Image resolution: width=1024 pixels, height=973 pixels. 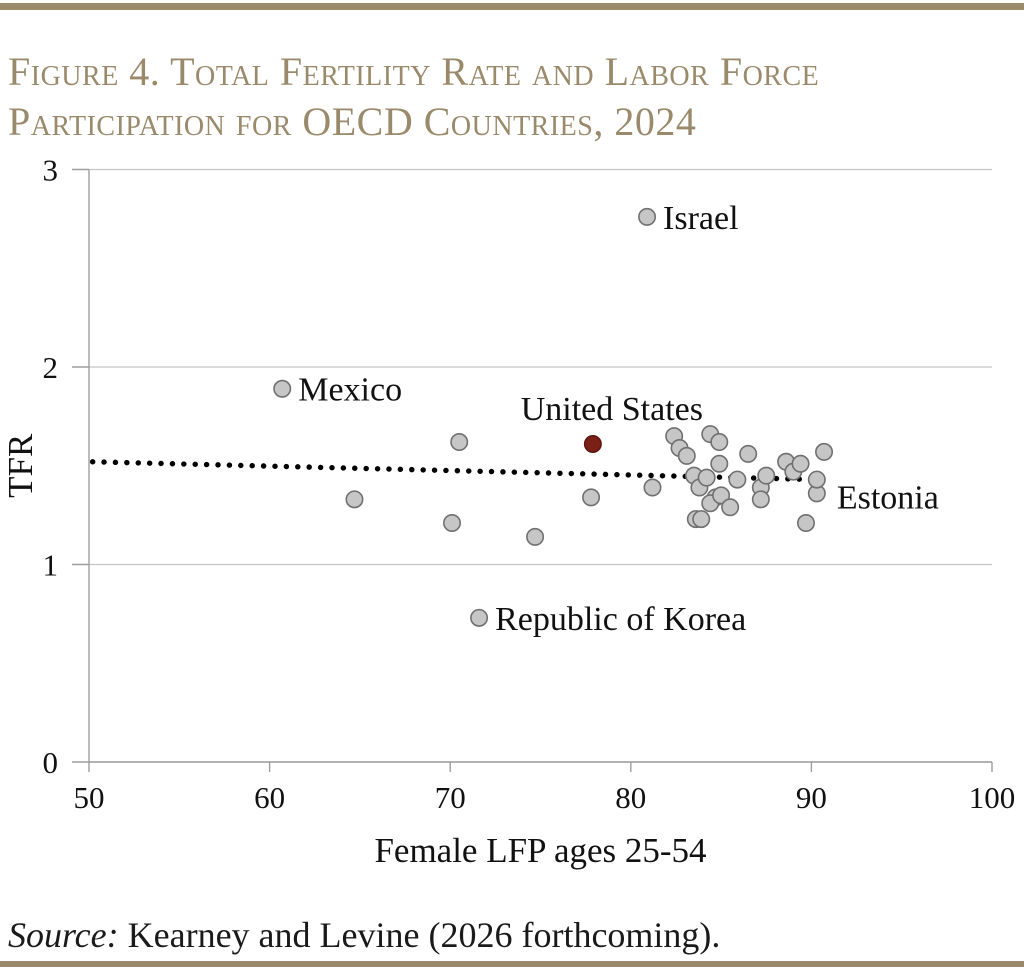 What do you see at coordinates (51, 170) in the screenshot?
I see `y-tick-label-3: 3` at bounding box center [51, 170].